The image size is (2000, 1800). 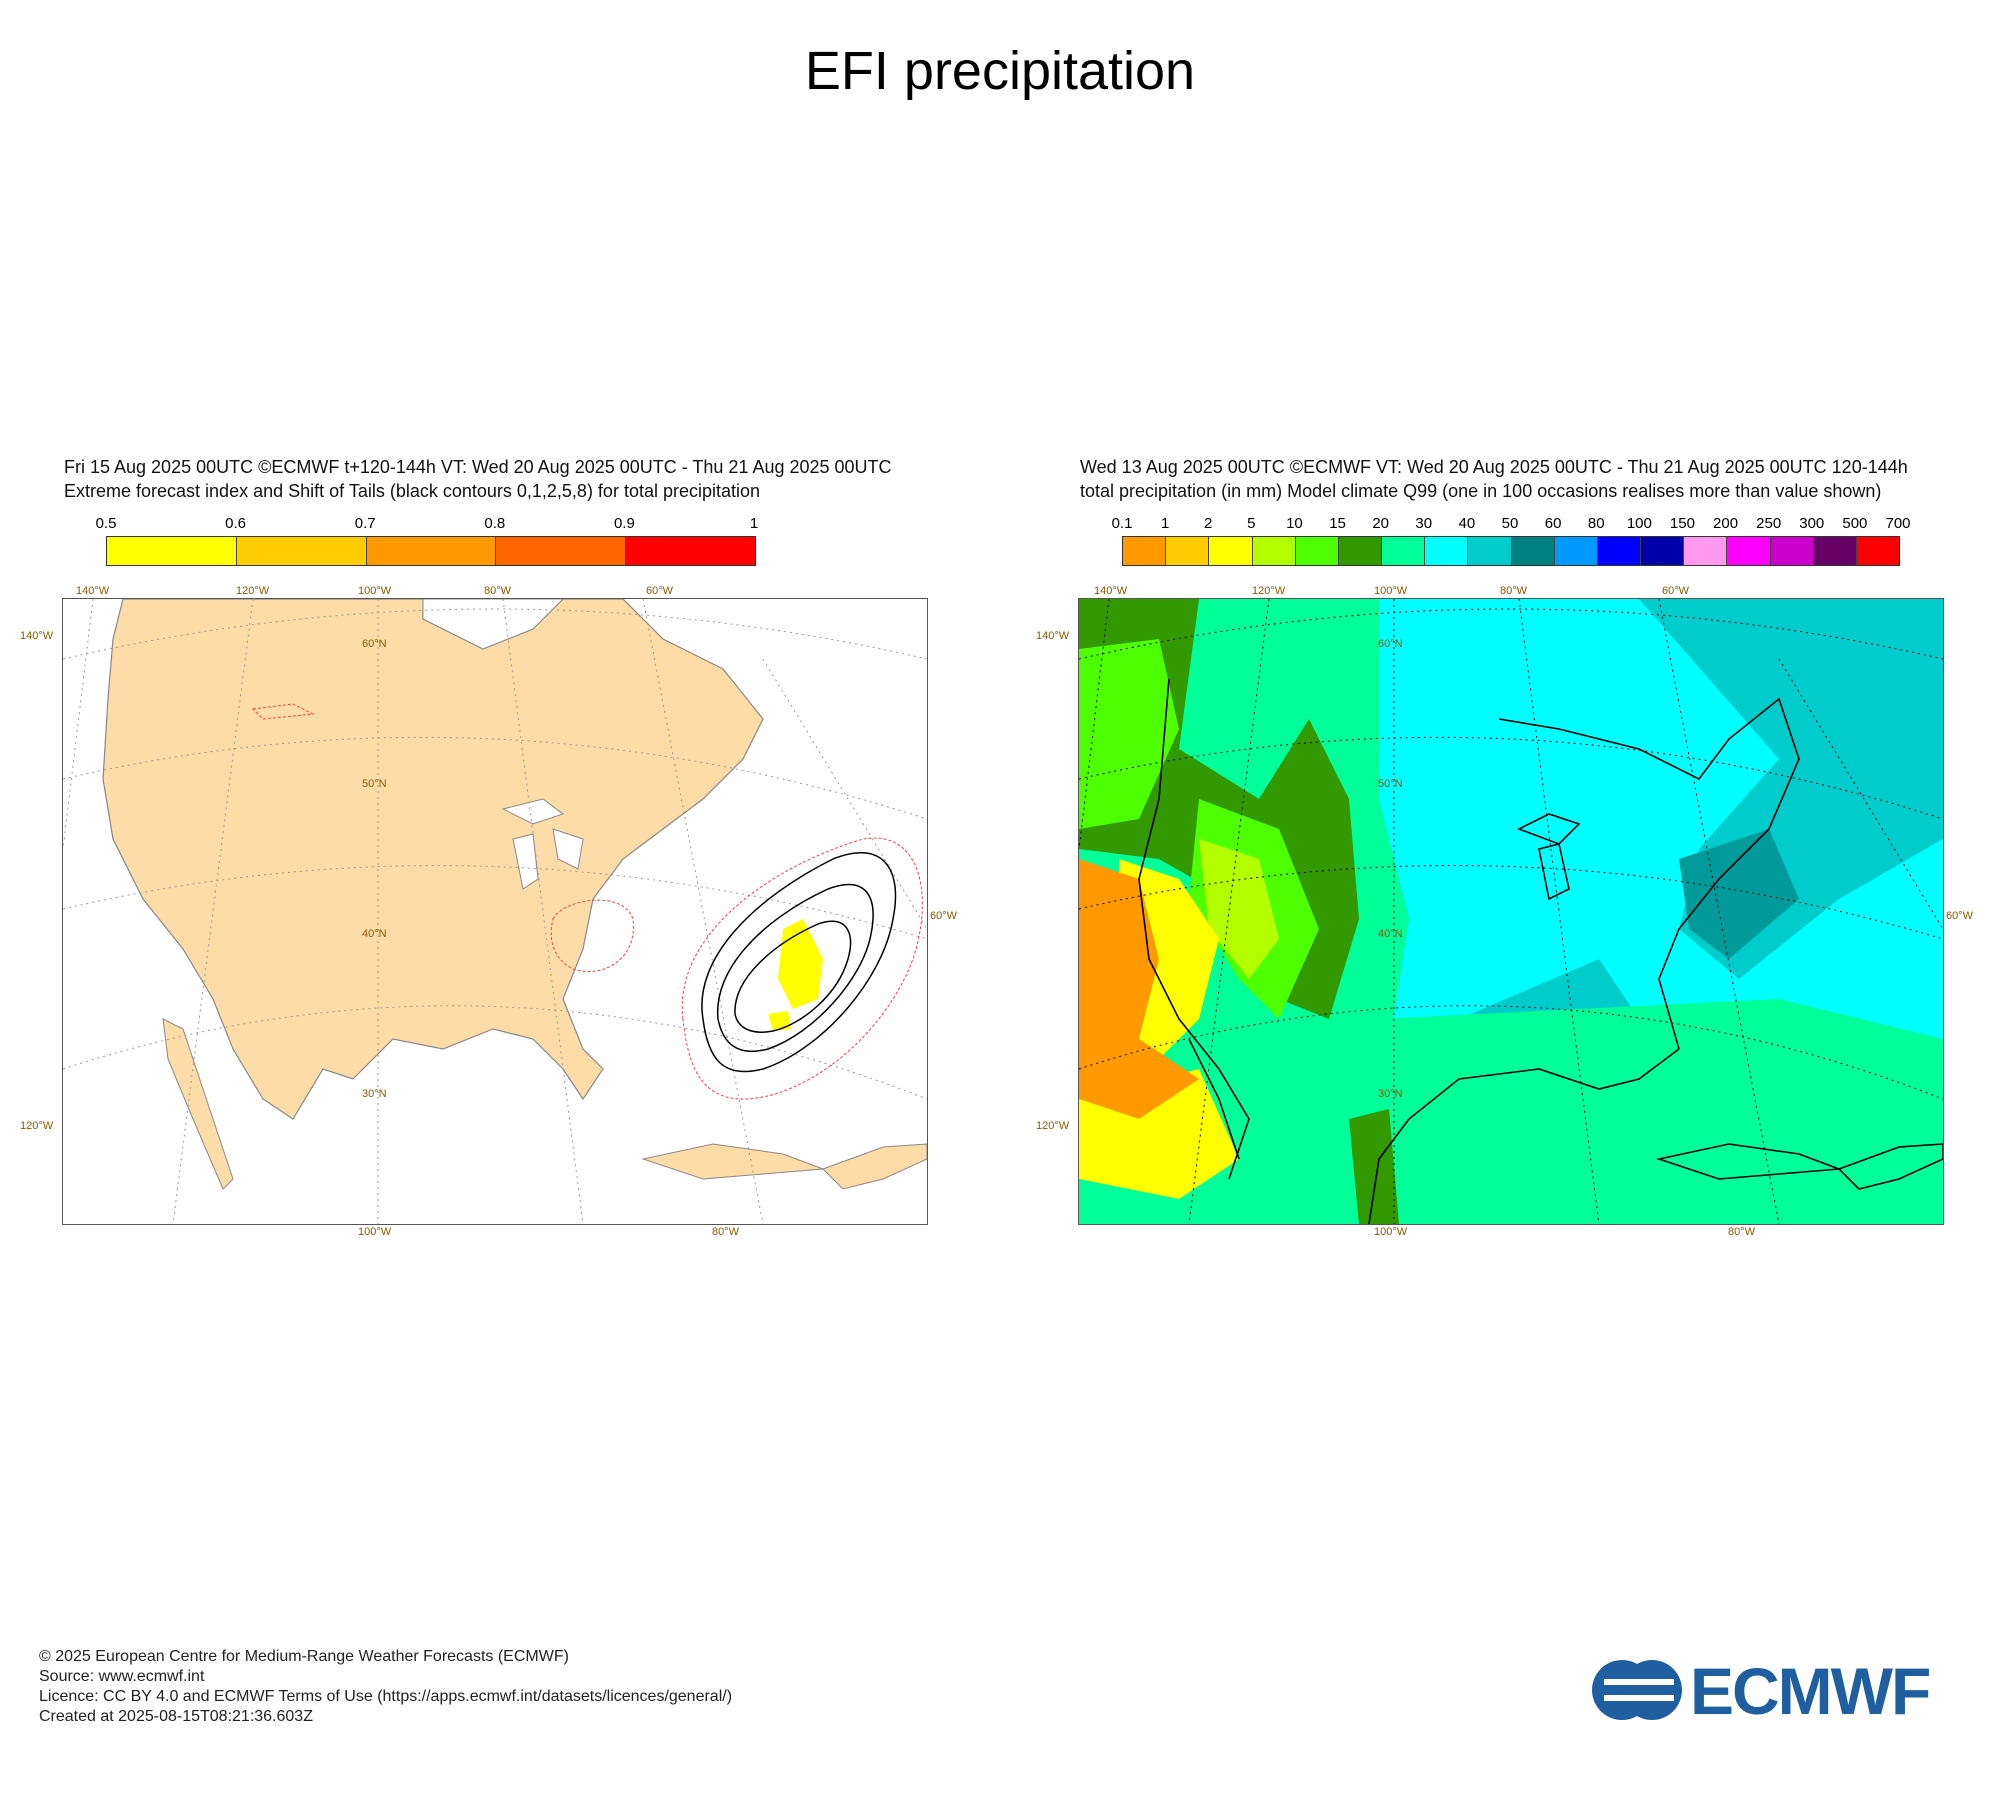 I want to click on left-lon-label-top: 60°W, so click(x=660, y=591).